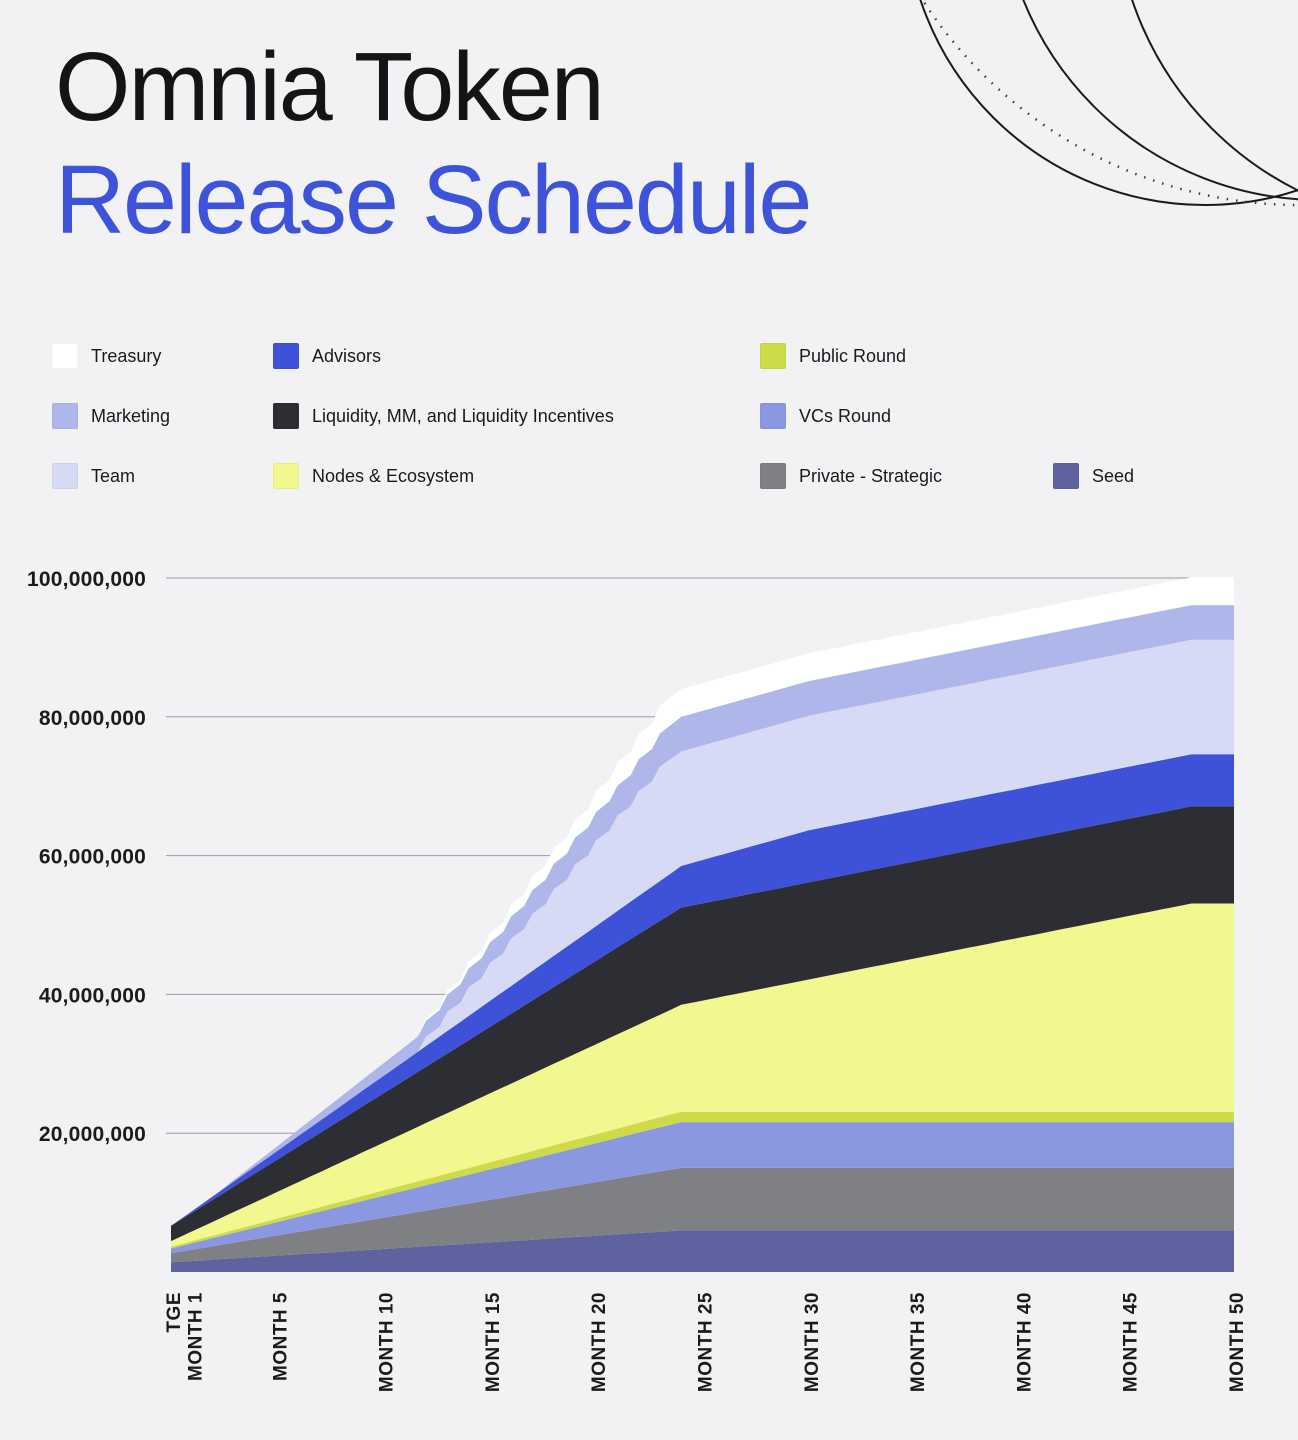 The image size is (1298, 1440). I want to click on page-title: Omnia Token Release Schedule, so click(433, 143).